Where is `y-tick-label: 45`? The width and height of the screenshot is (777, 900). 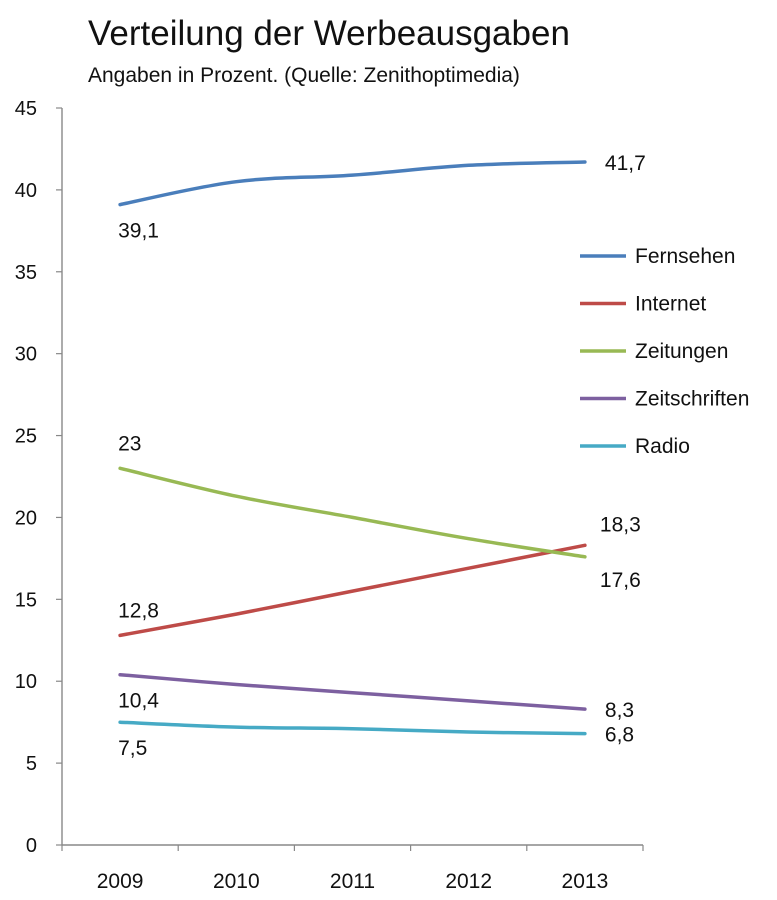
y-tick-label: 45 is located at coordinates (26, 109).